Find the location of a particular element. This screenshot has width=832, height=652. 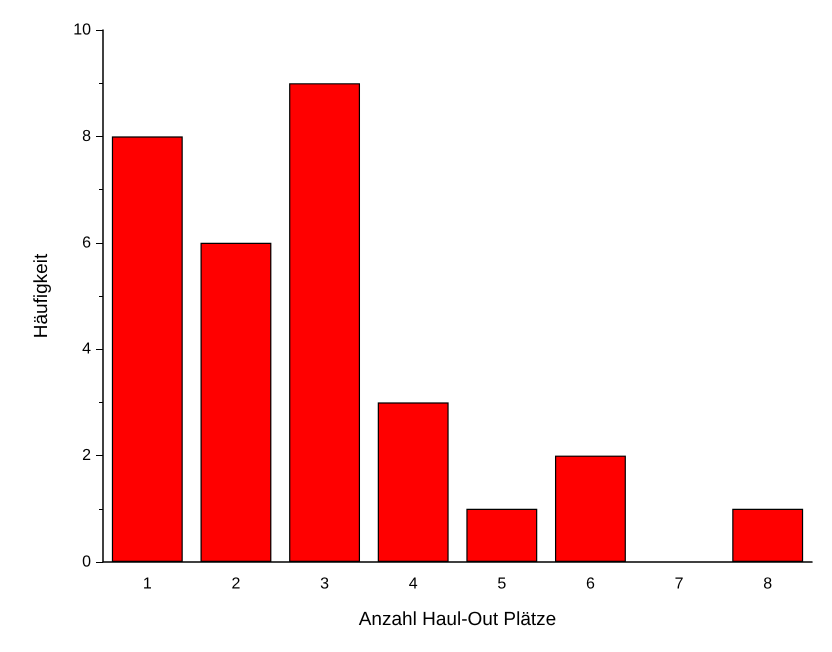

x-tick-label: 4 is located at coordinates (413, 584).